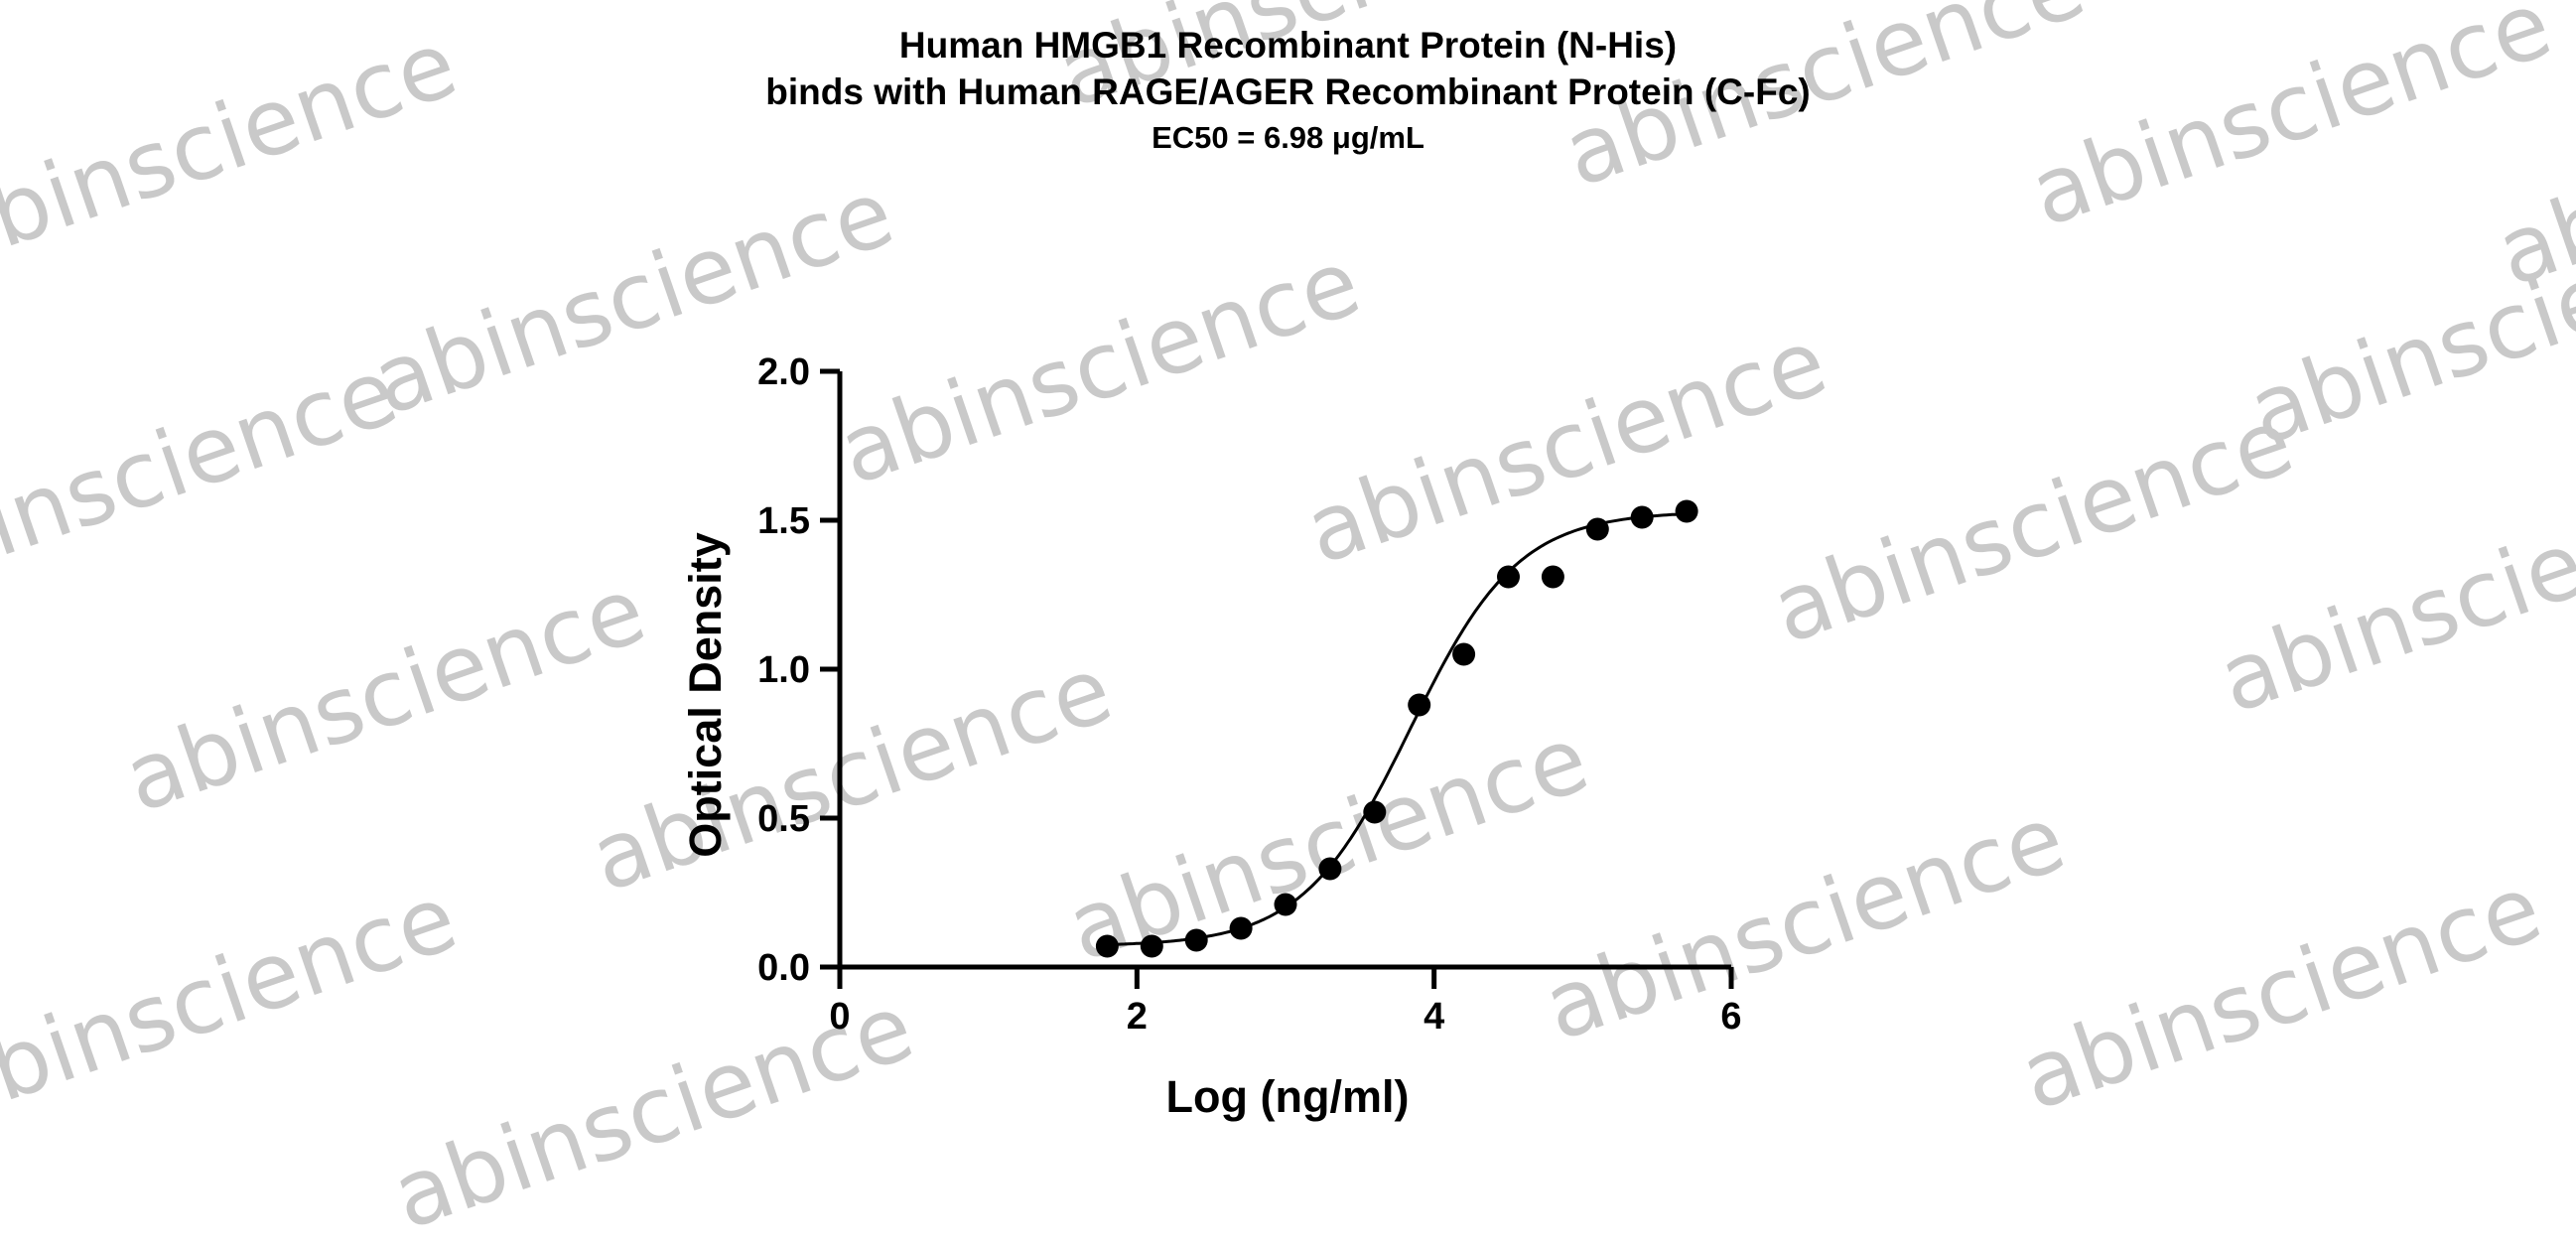 This screenshot has height=1250, width=2576. What do you see at coordinates (784, 372) in the screenshot?
I see `y-tick-label: 2.0` at bounding box center [784, 372].